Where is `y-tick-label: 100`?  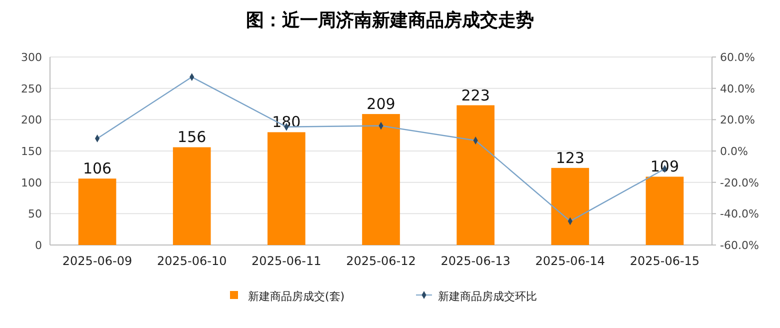 y-tick-label: 100 is located at coordinates (31, 183).